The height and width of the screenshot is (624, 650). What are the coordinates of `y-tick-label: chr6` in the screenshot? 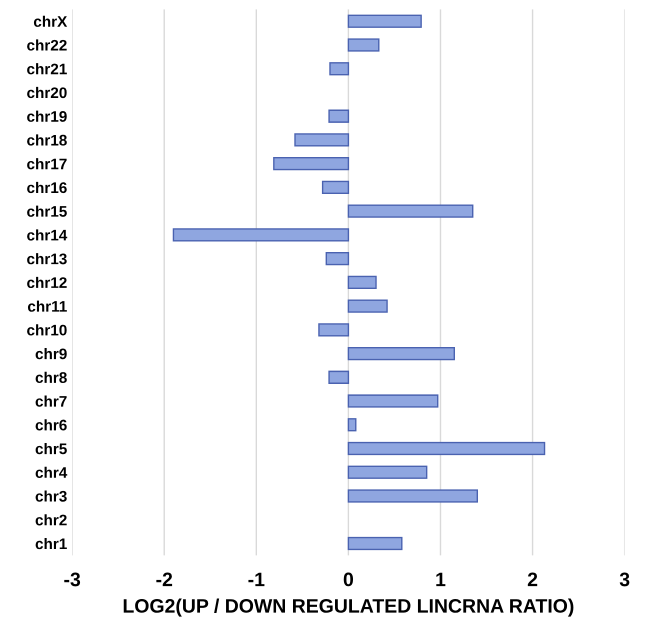 It's located at (51, 424).